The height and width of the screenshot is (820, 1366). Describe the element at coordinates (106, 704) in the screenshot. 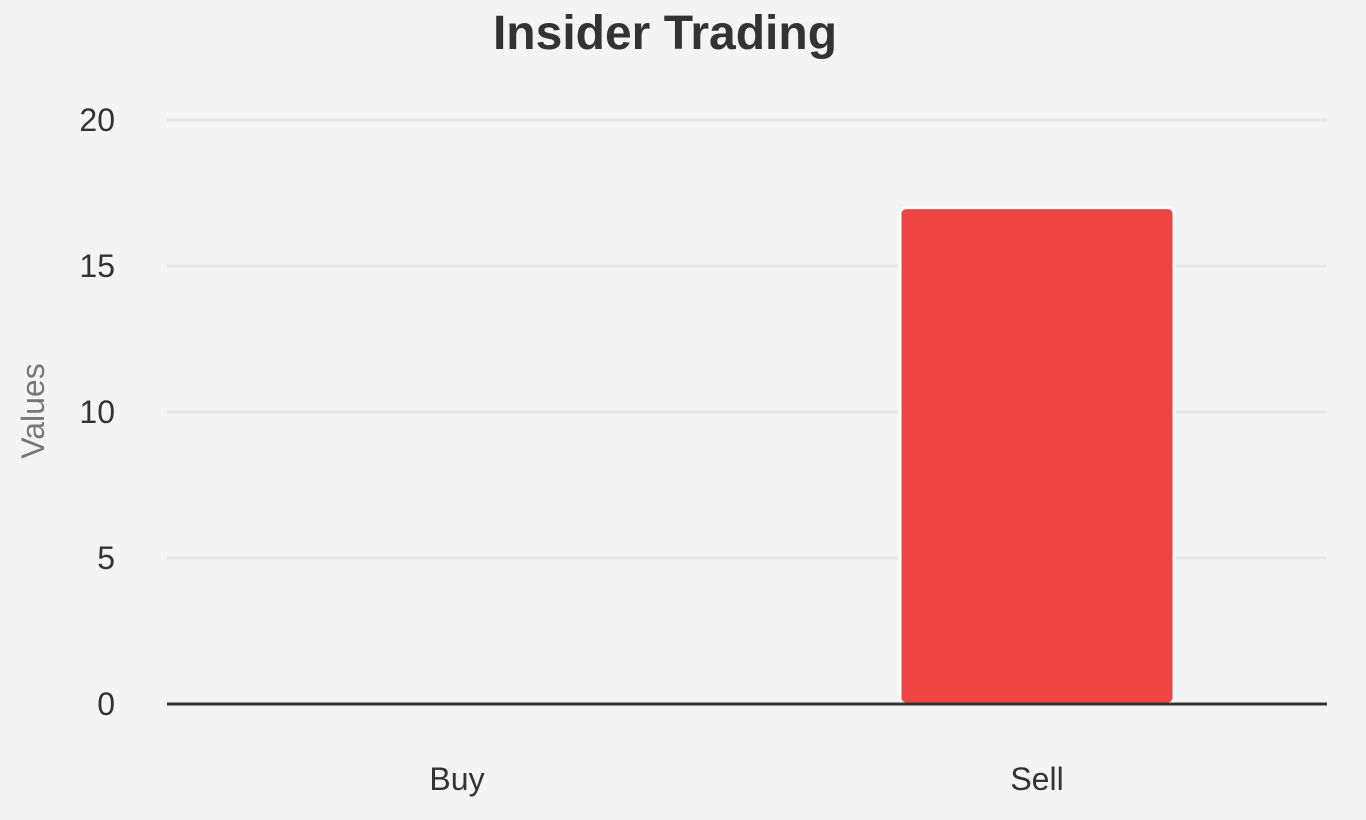

I see `y-tick-label: 0` at that location.